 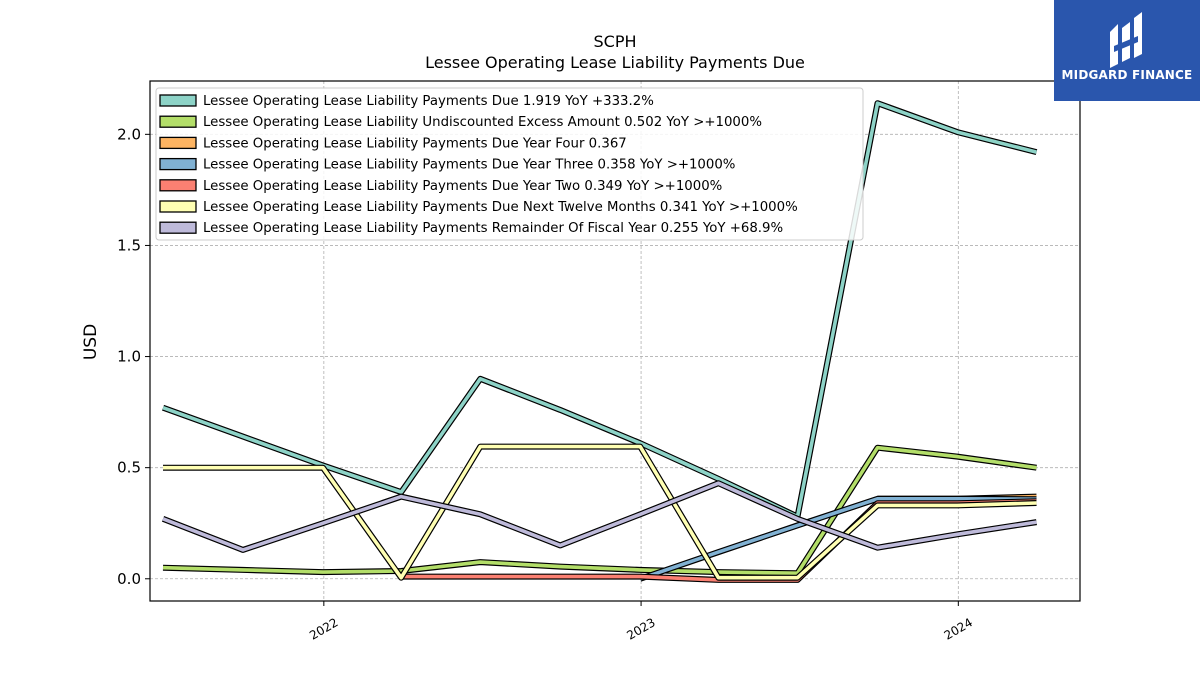 What do you see at coordinates (1127, 75) in the screenshot?
I see `logo-text: MIDGARD FINANCE` at bounding box center [1127, 75].